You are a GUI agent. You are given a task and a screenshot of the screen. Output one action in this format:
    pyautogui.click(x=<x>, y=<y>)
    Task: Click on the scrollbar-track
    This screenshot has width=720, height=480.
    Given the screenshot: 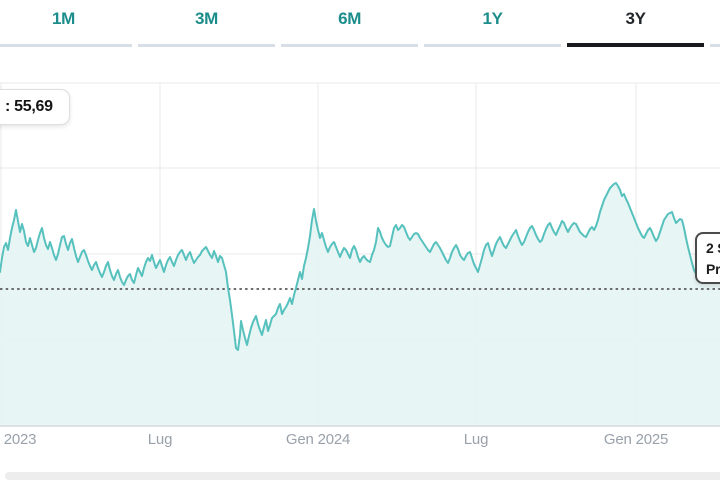 What is the action you would take?
    pyautogui.click(x=362, y=476)
    